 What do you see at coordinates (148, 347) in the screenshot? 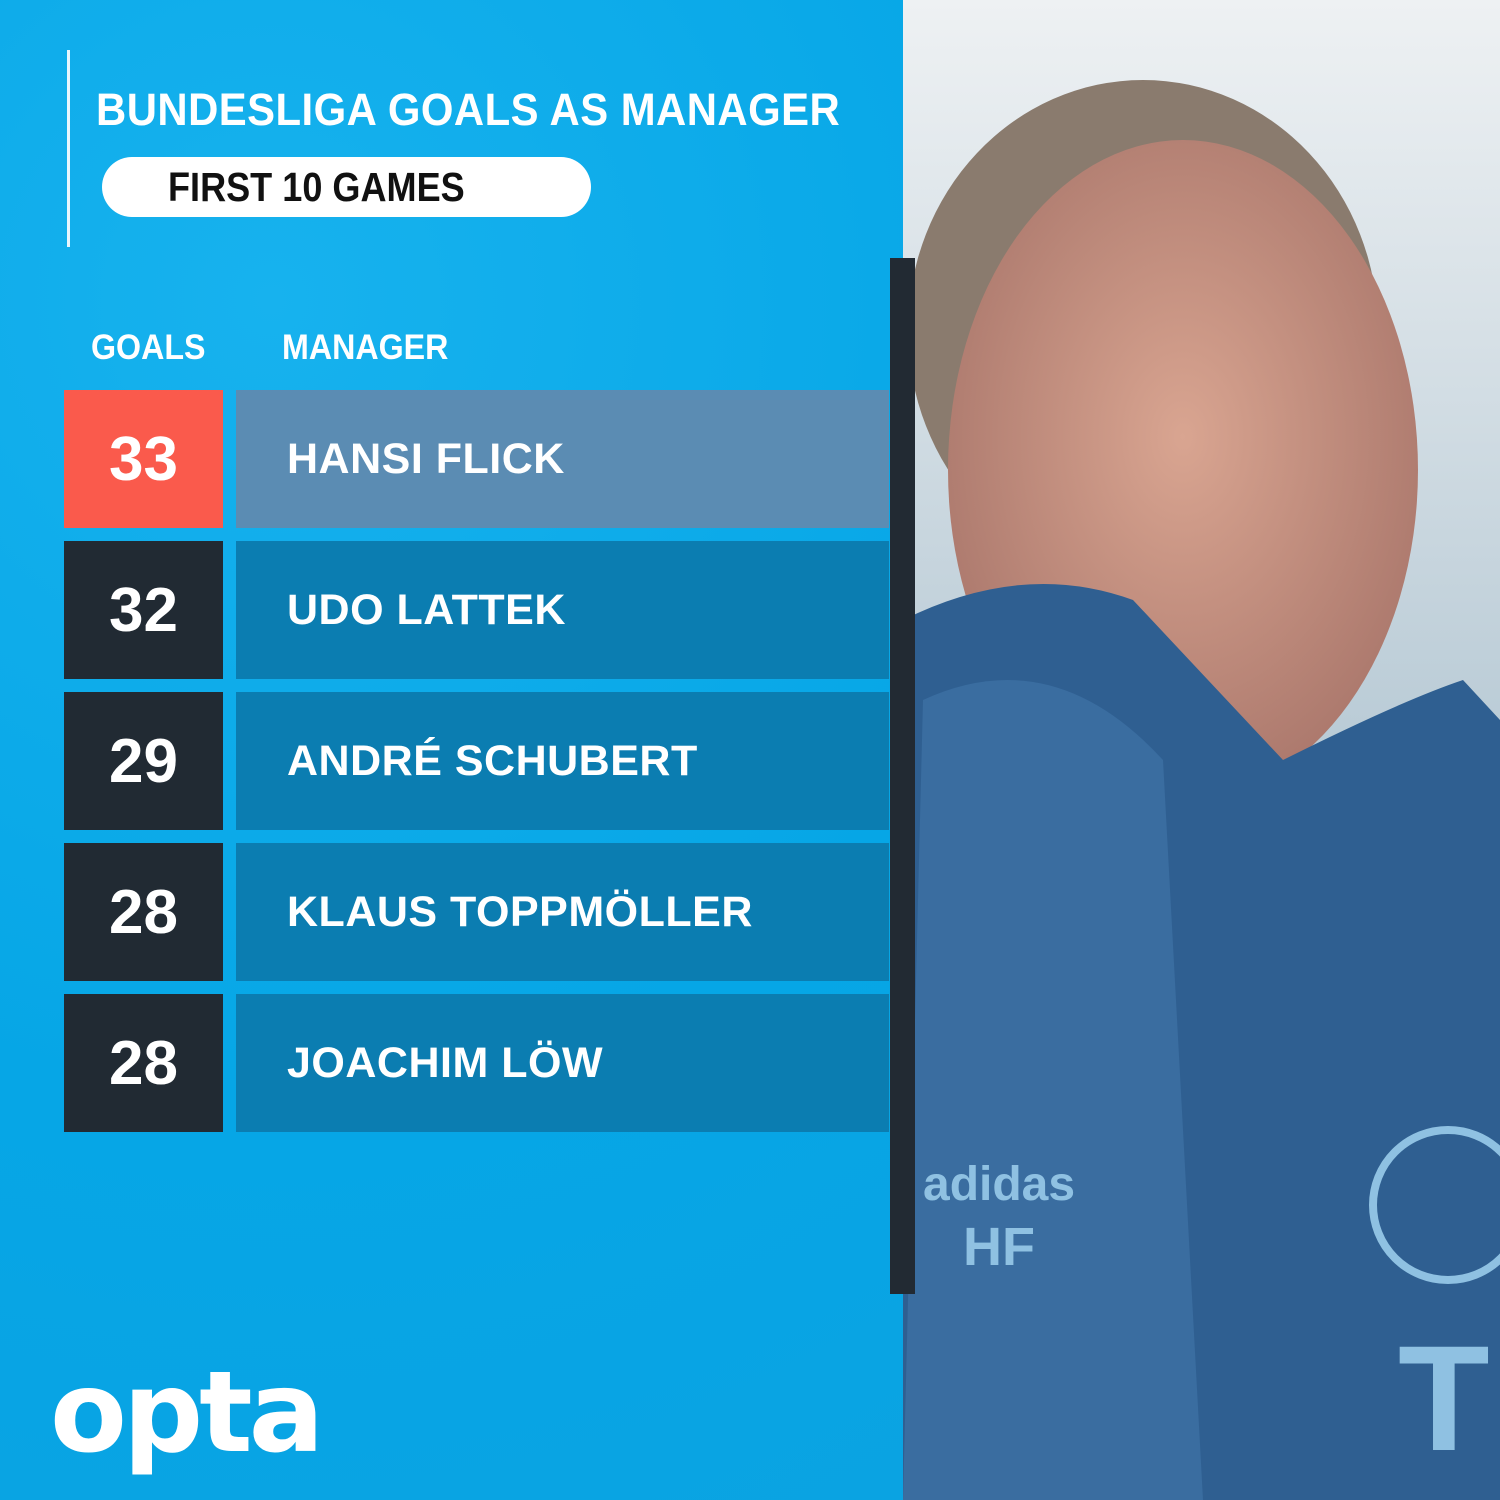
I see `column-header-goals: GOALS` at bounding box center [148, 347].